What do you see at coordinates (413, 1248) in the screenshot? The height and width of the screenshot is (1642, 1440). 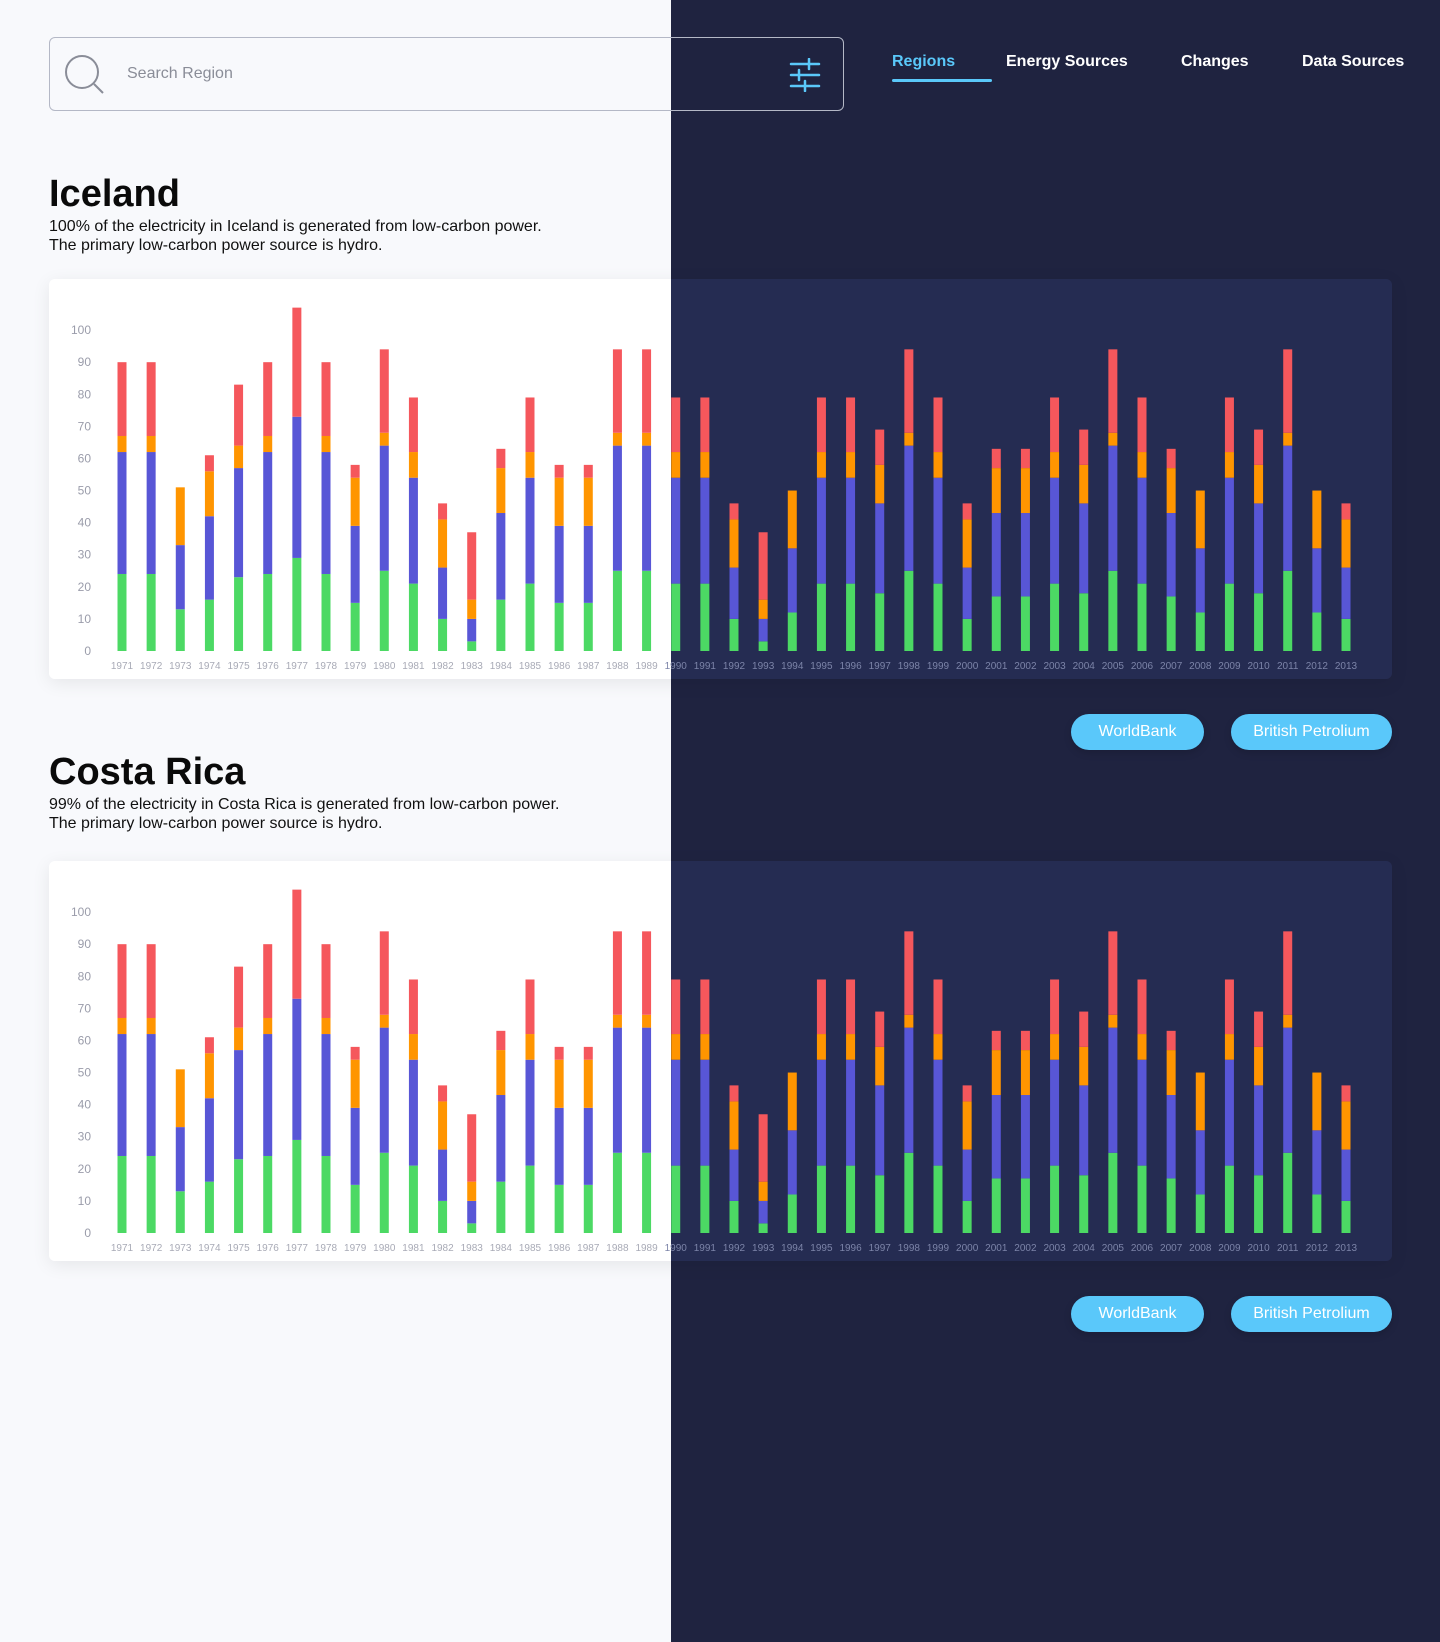 I see `x-tick-label: 1981` at bounding box center [413, 1248].